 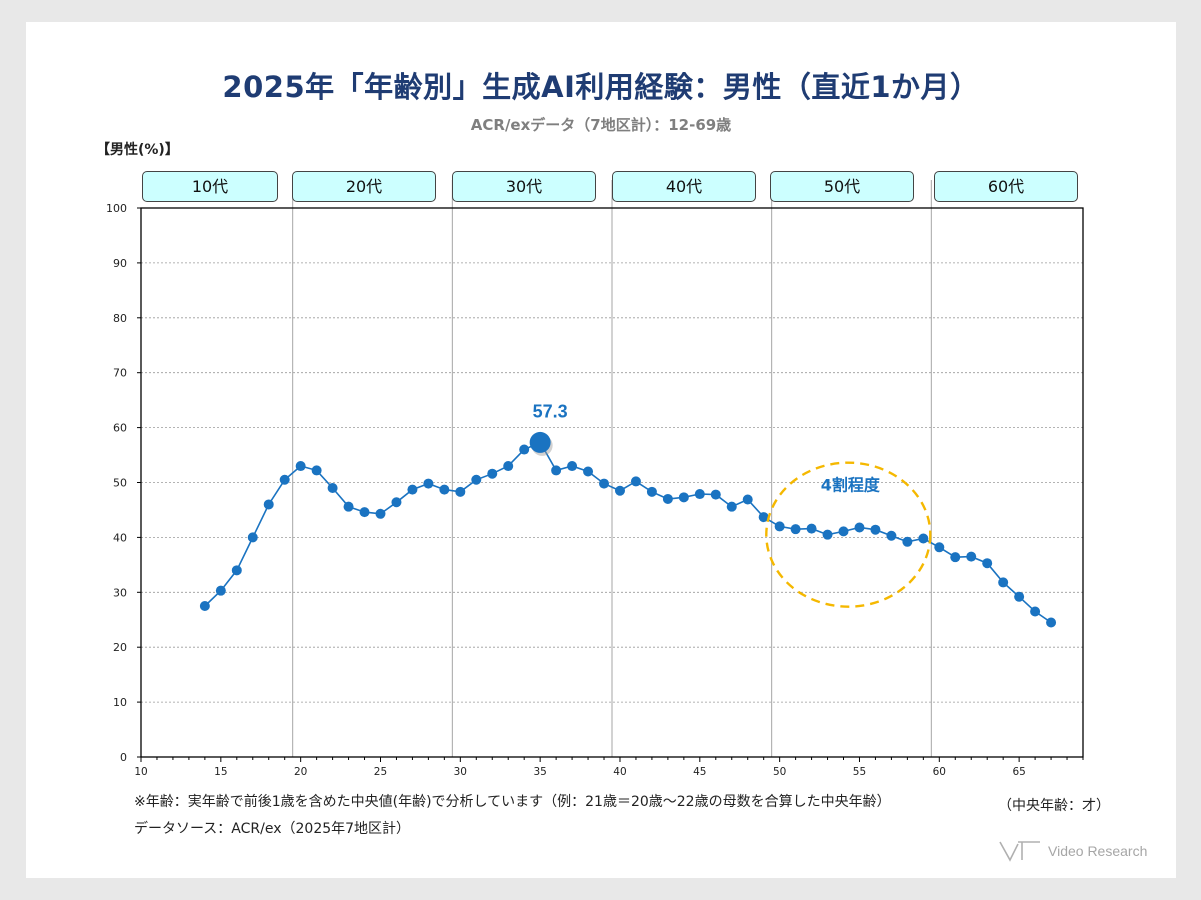 I want to click on video-research-logo-icon, so click(x=1019, y=851).